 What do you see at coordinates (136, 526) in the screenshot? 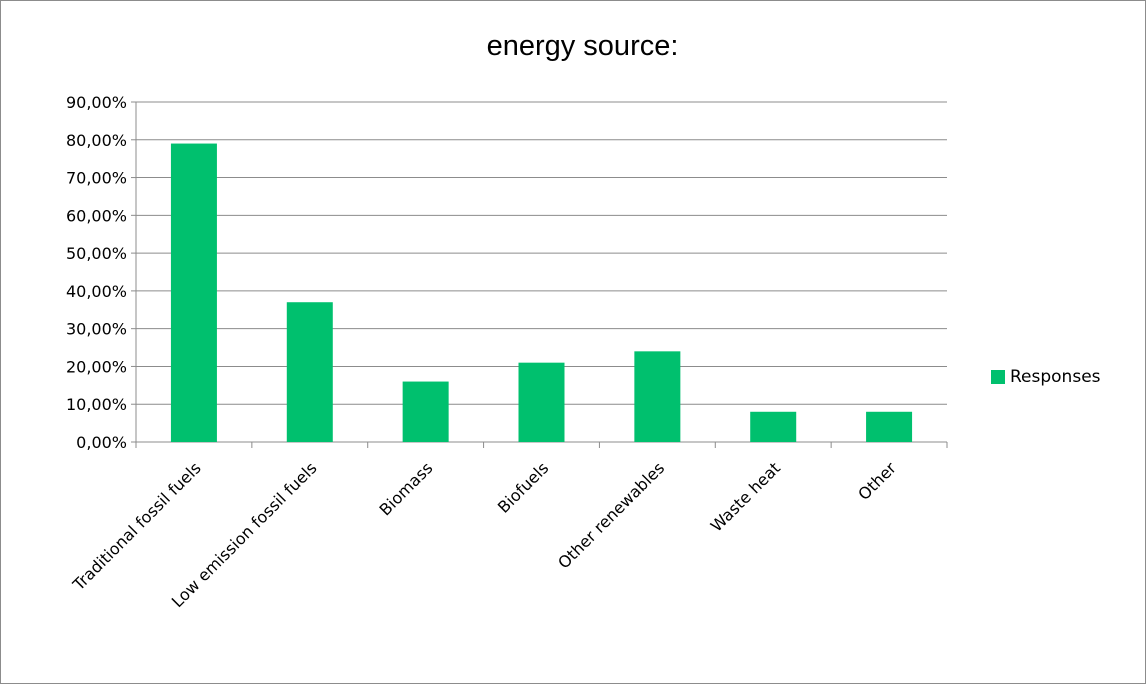
I see `x-tick-label: Traditional fossil fuels` at bounding box center [136, 526].